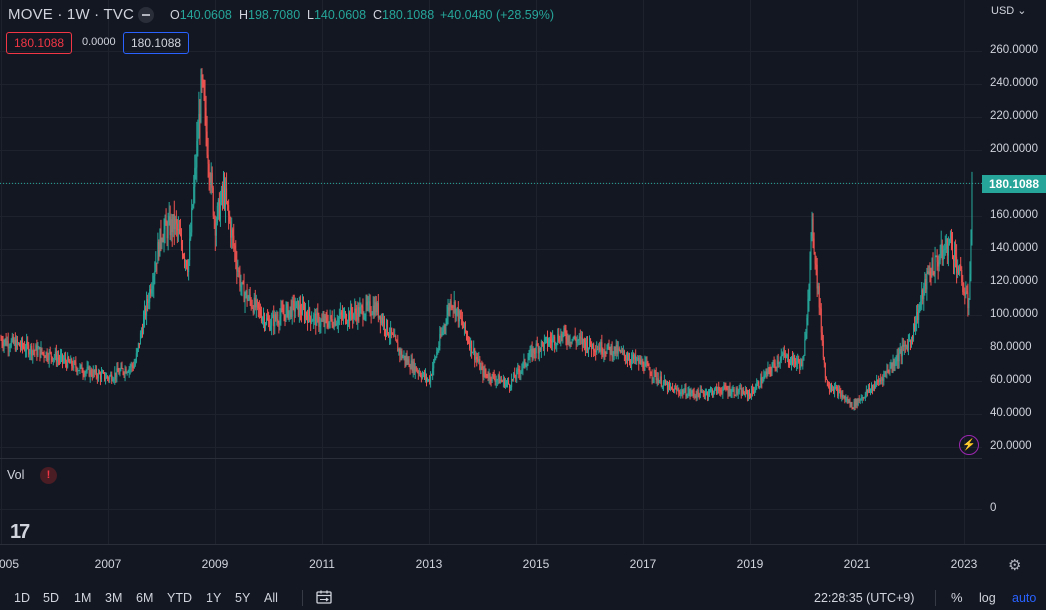 The height and width of the screenshot is (610, 1046). Describe the element at coordinates (20, 532) in the screenshot. I see `tradingview-logo: 17` at that location.